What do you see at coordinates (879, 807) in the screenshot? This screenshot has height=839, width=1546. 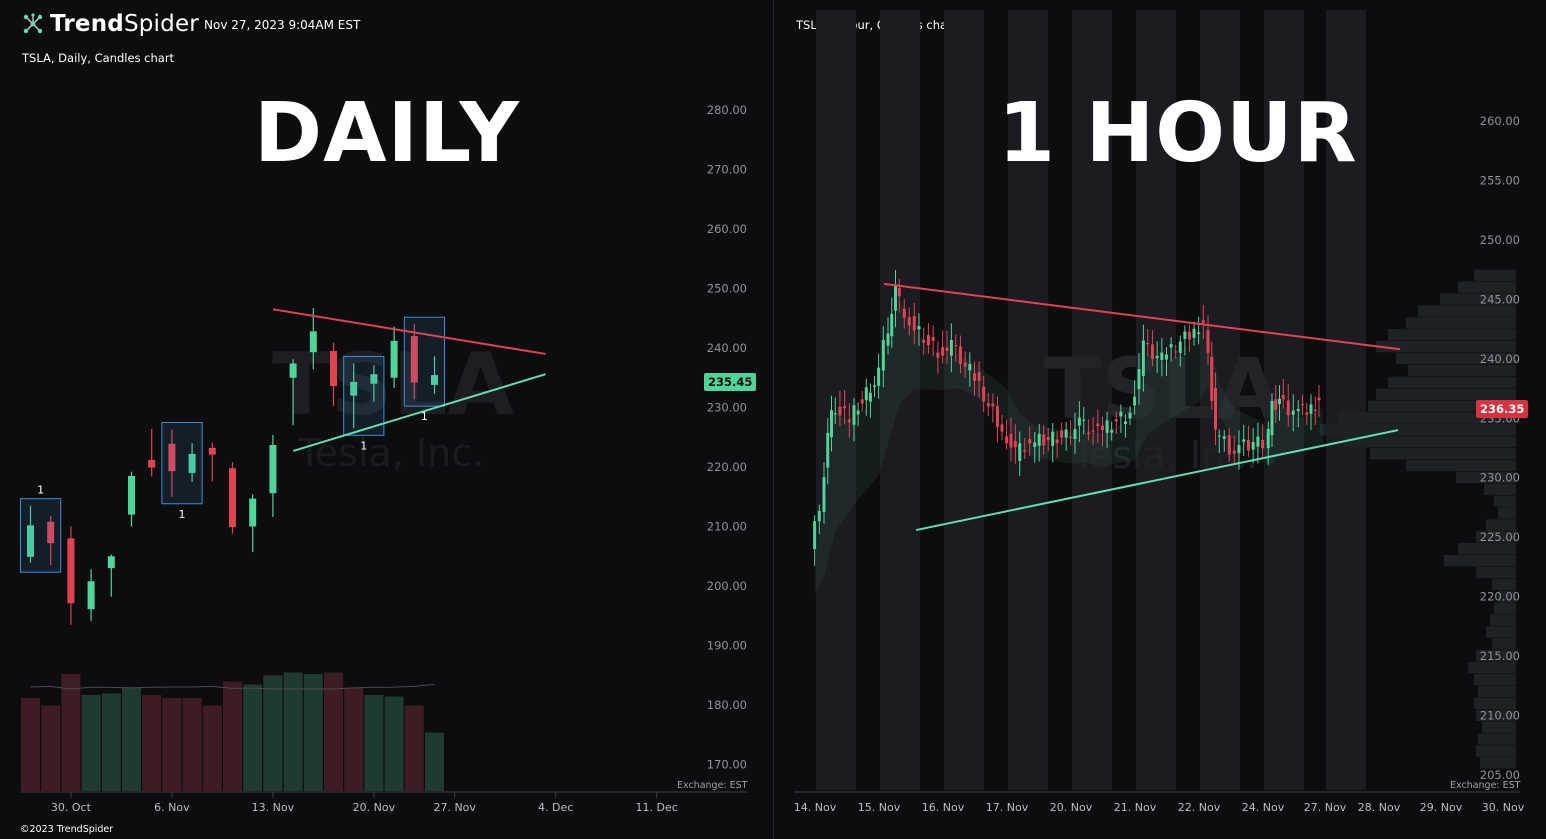 I see `x-tick-label: 15. Nov` at bounding box center [879, 807].